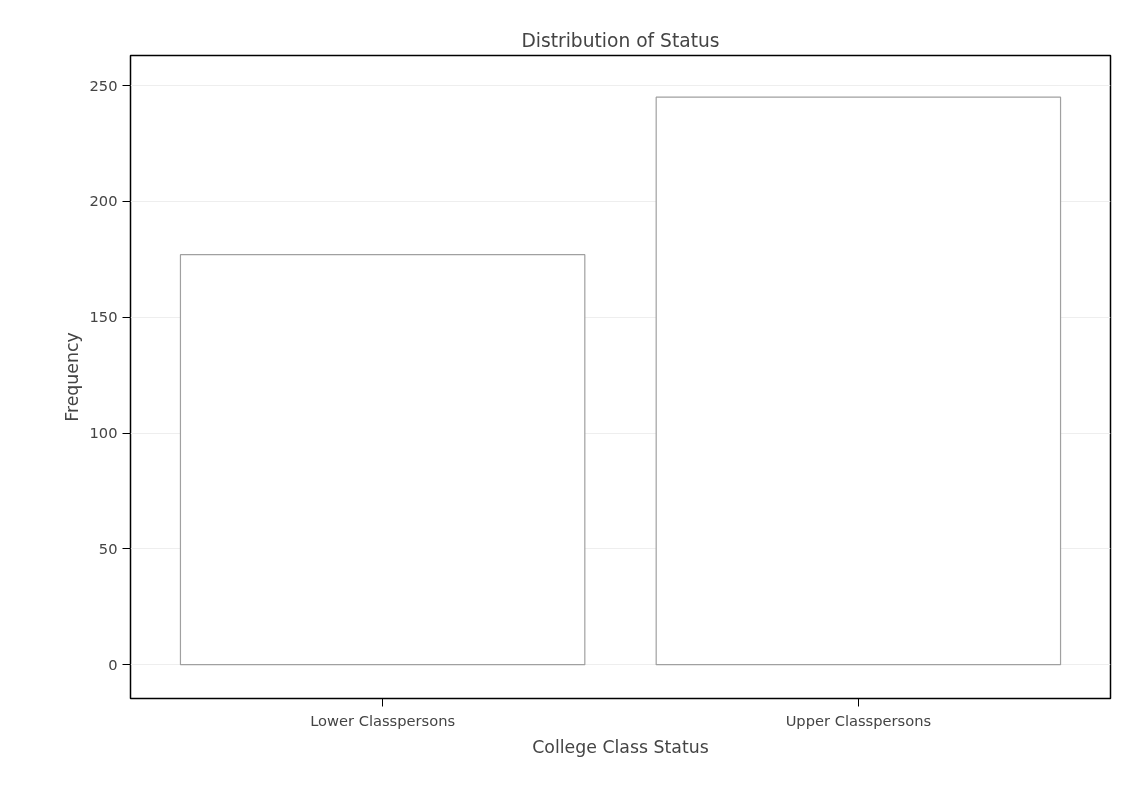 The height and width of the screenshot is (788, 1130). Describe the element at coordinates (113, 664) in the screenshot. I see `y-tick-label: 0` at that location.